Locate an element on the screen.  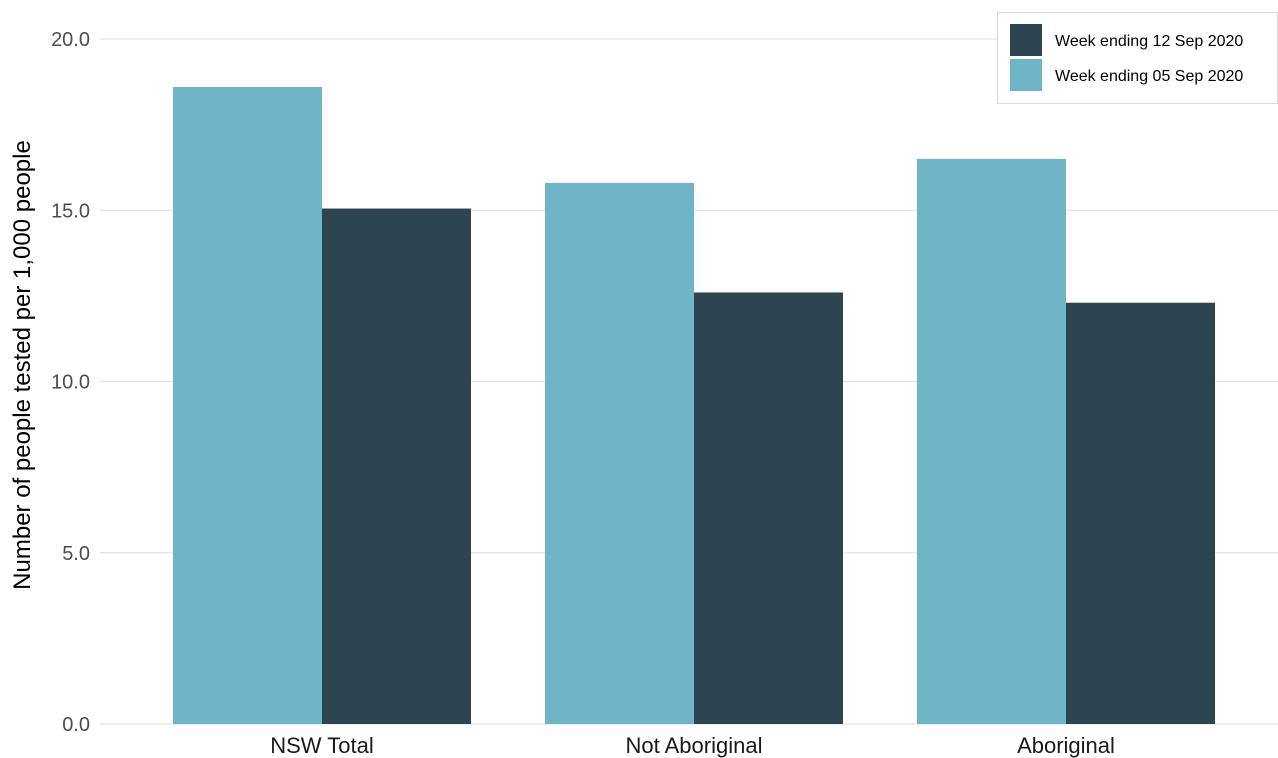
y-axis-ticks: 0.0 5.0 10.0 15.0 20.0 is located at coordinates (70, 382).